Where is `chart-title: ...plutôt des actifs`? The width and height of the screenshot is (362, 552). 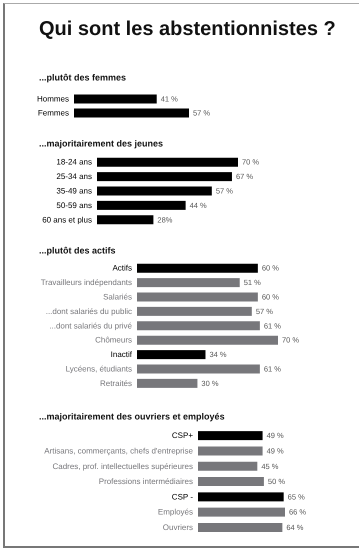
chart-title: ...plutôt des actifs is located at coordinates (77, 251).